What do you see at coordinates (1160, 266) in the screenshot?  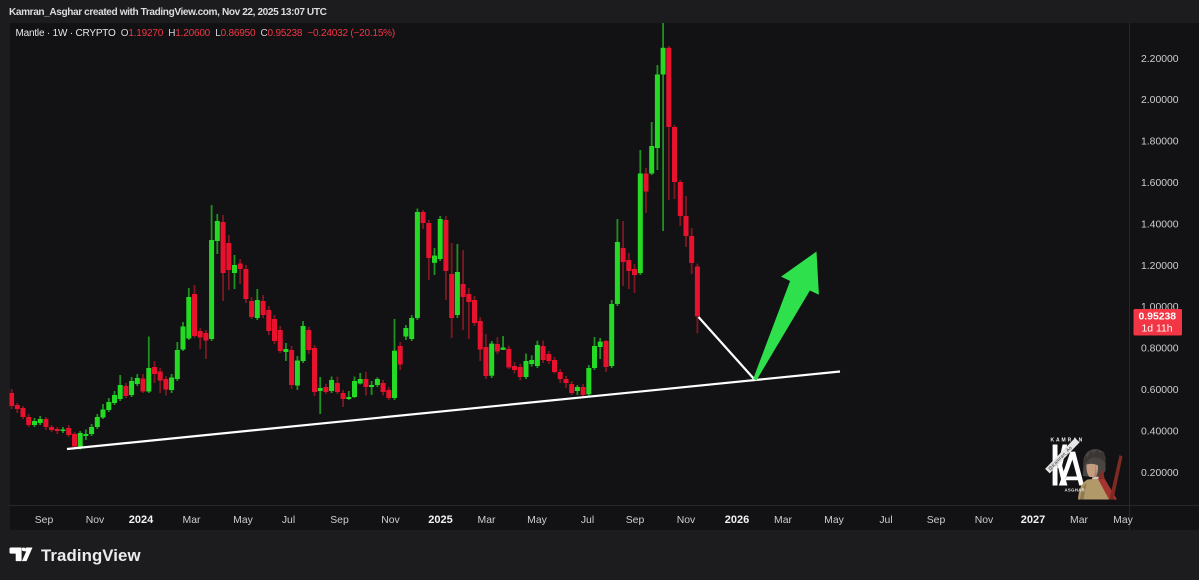 I see `svg-text: 1.20000` at bounding box center [1160, 266].